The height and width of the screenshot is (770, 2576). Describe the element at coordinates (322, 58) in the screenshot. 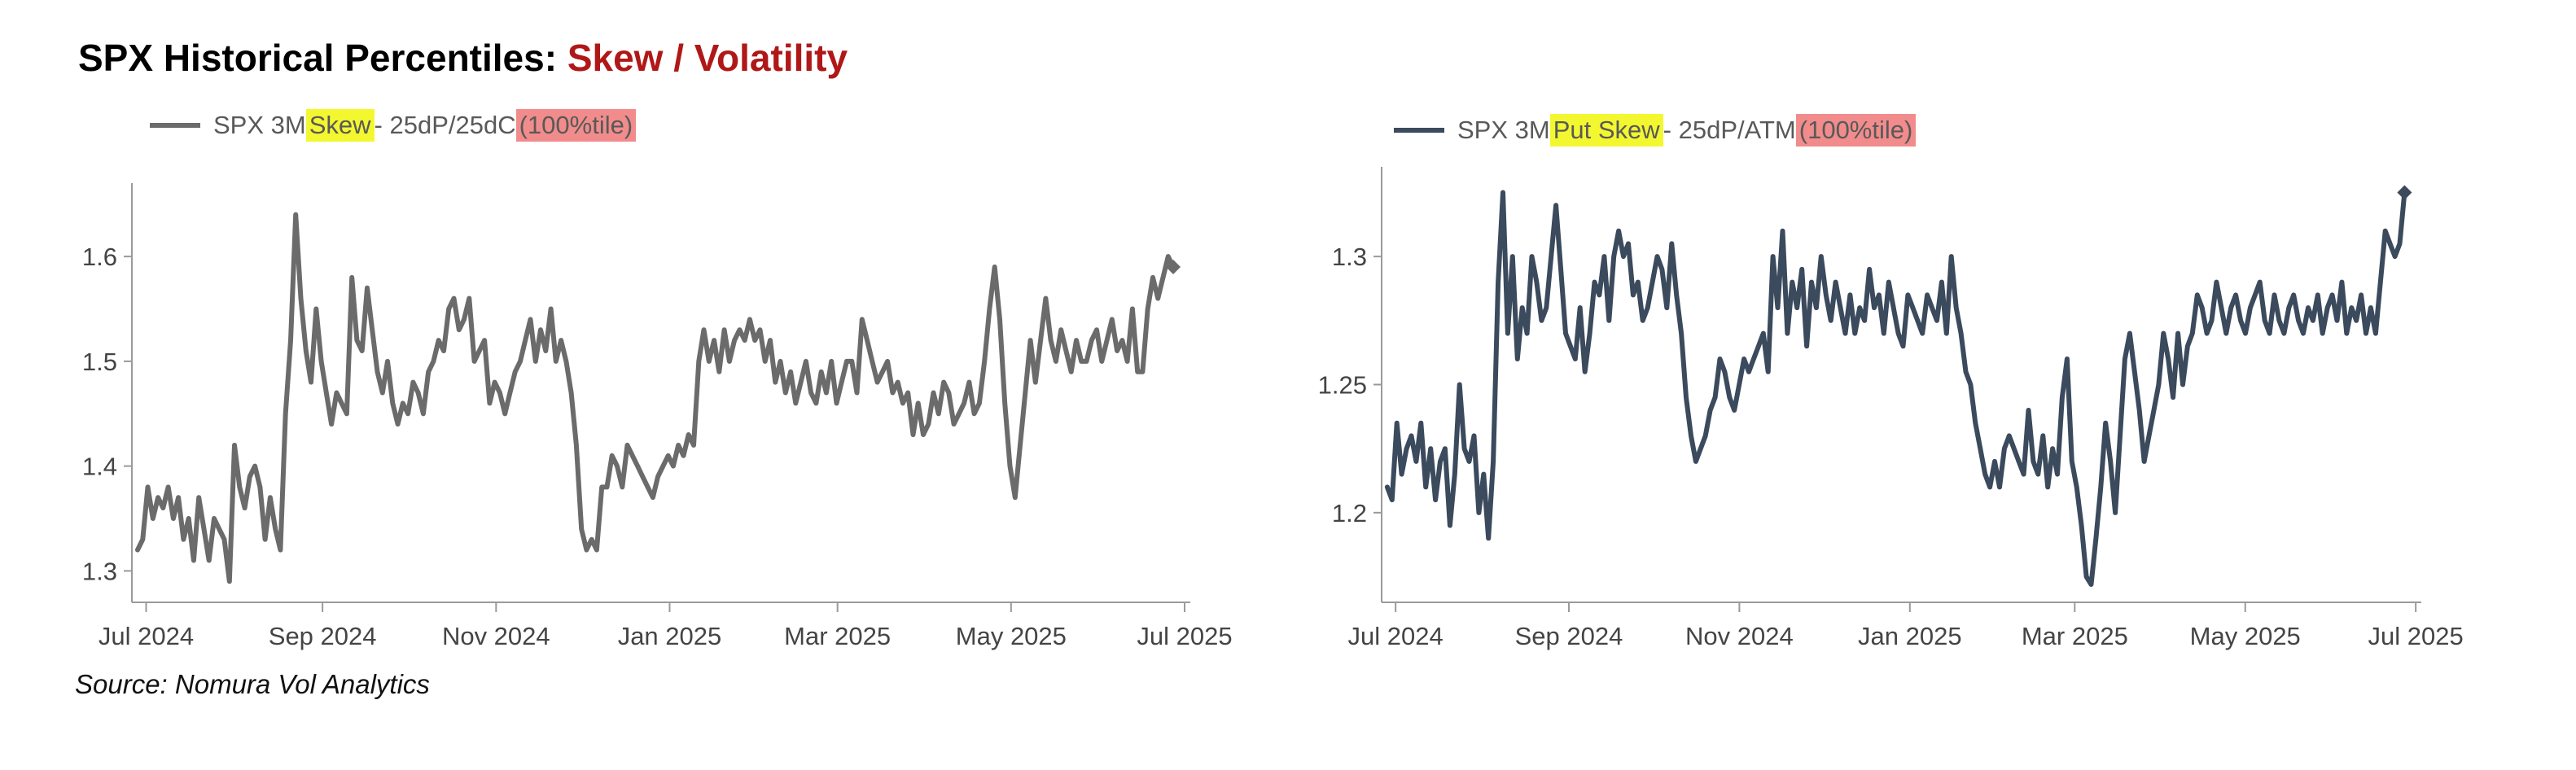

I see `title-main: SPX Historical Percentiles:` at that location.